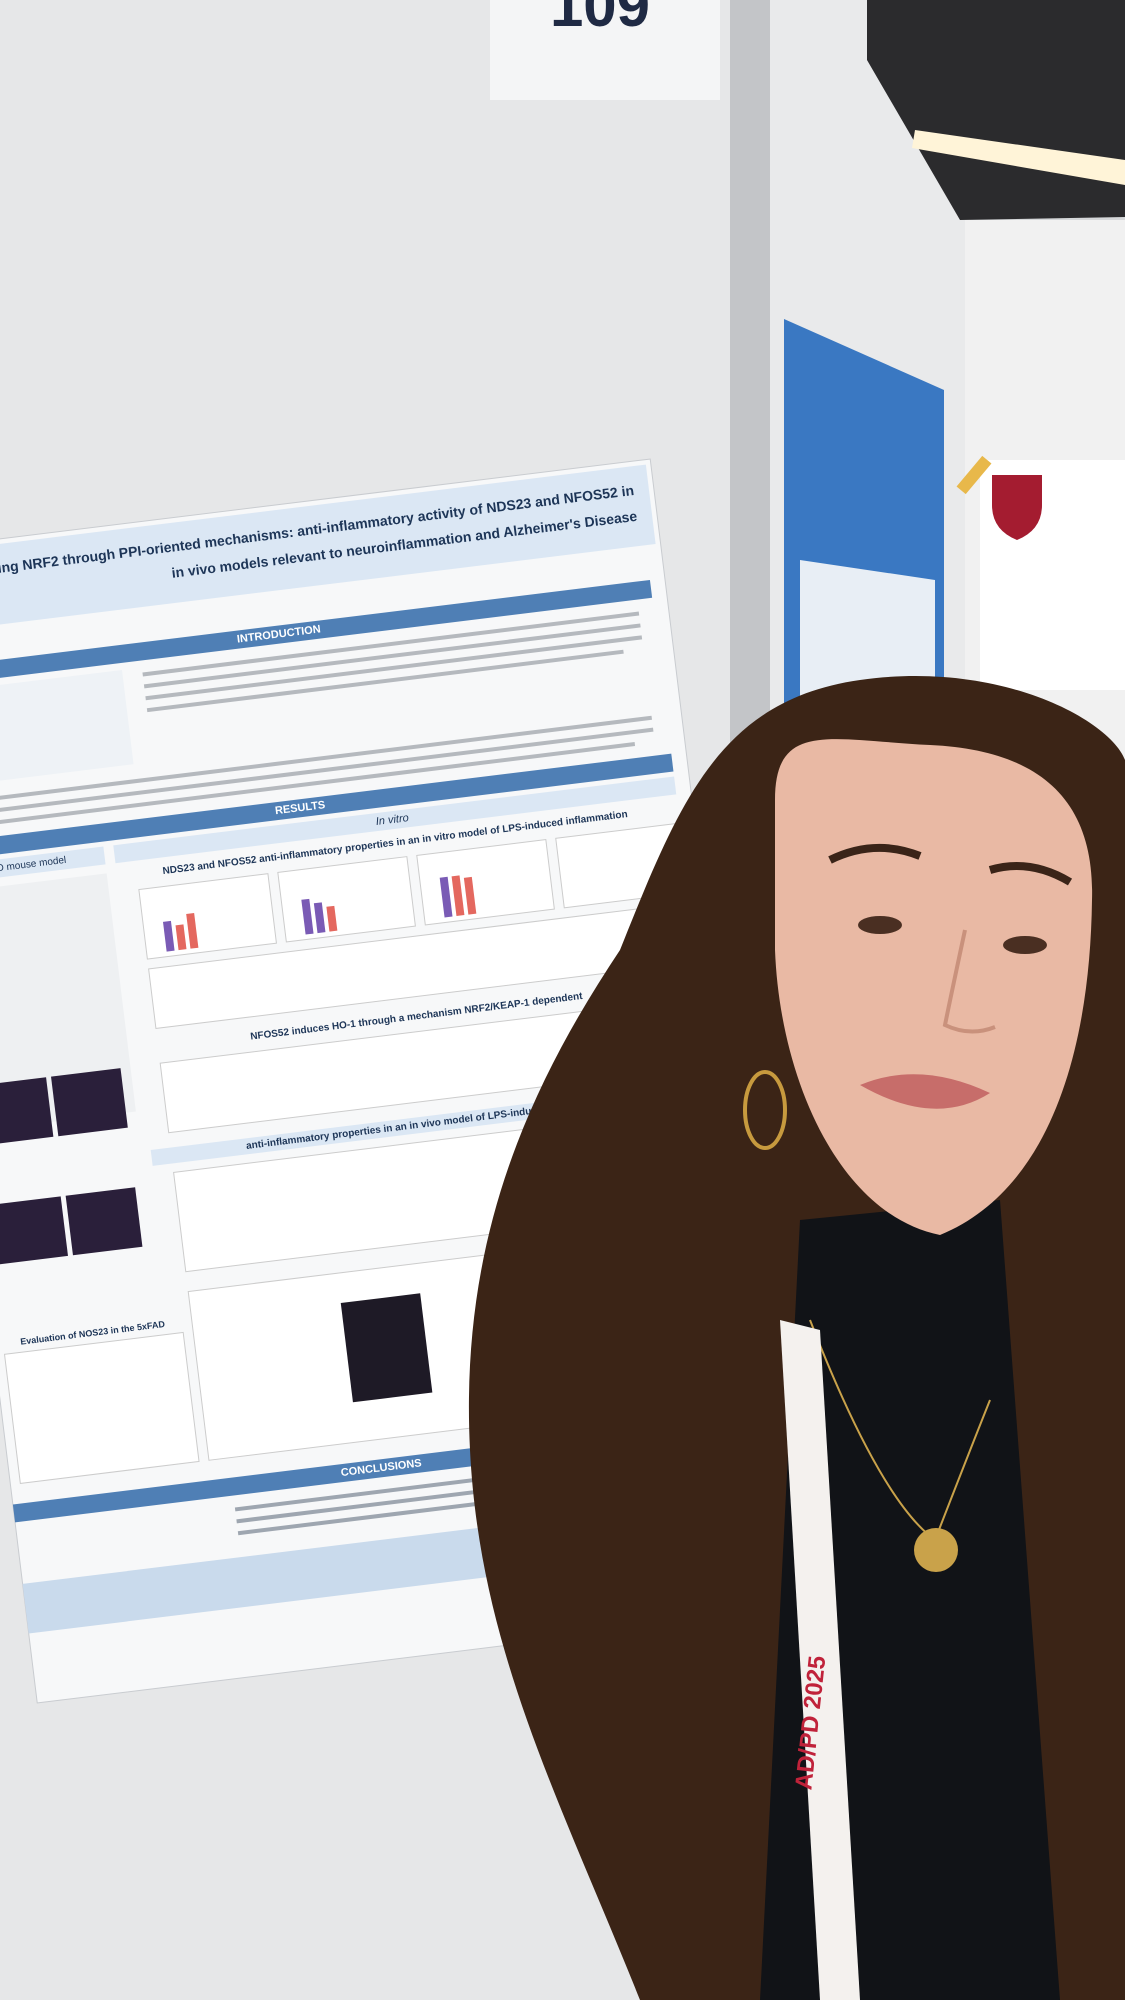  What do you see at coordinates (765, 1110) in the screenshot?
I see `earring` at bounding box center [765, 1110].